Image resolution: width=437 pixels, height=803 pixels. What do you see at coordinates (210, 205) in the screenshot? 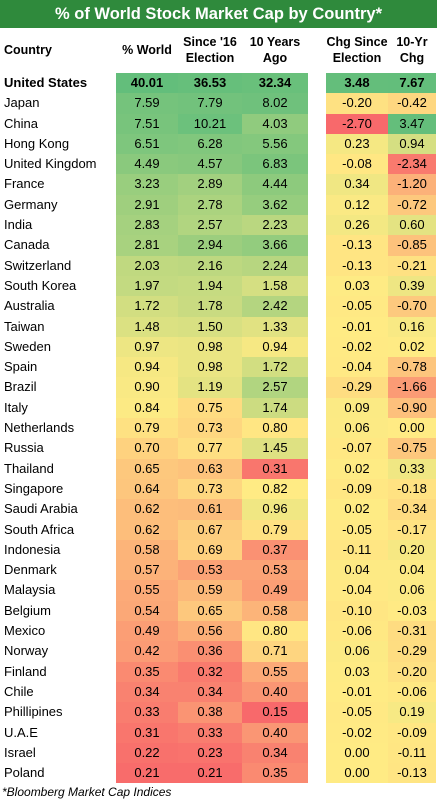
I see `since-election-cell: 2.78` at bounding box center [210, 205].